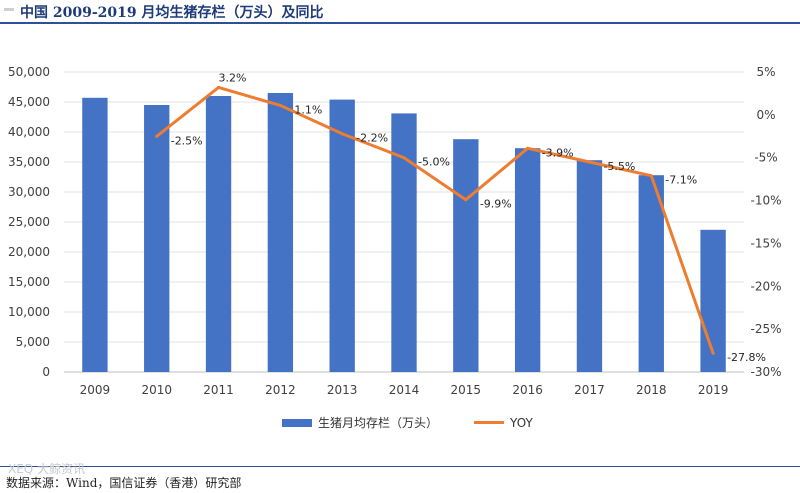 The height and width of the screenshot is (493, 800). I want to click on legend: 生猪月均存栏（万头） YOY, so click(425, 422).